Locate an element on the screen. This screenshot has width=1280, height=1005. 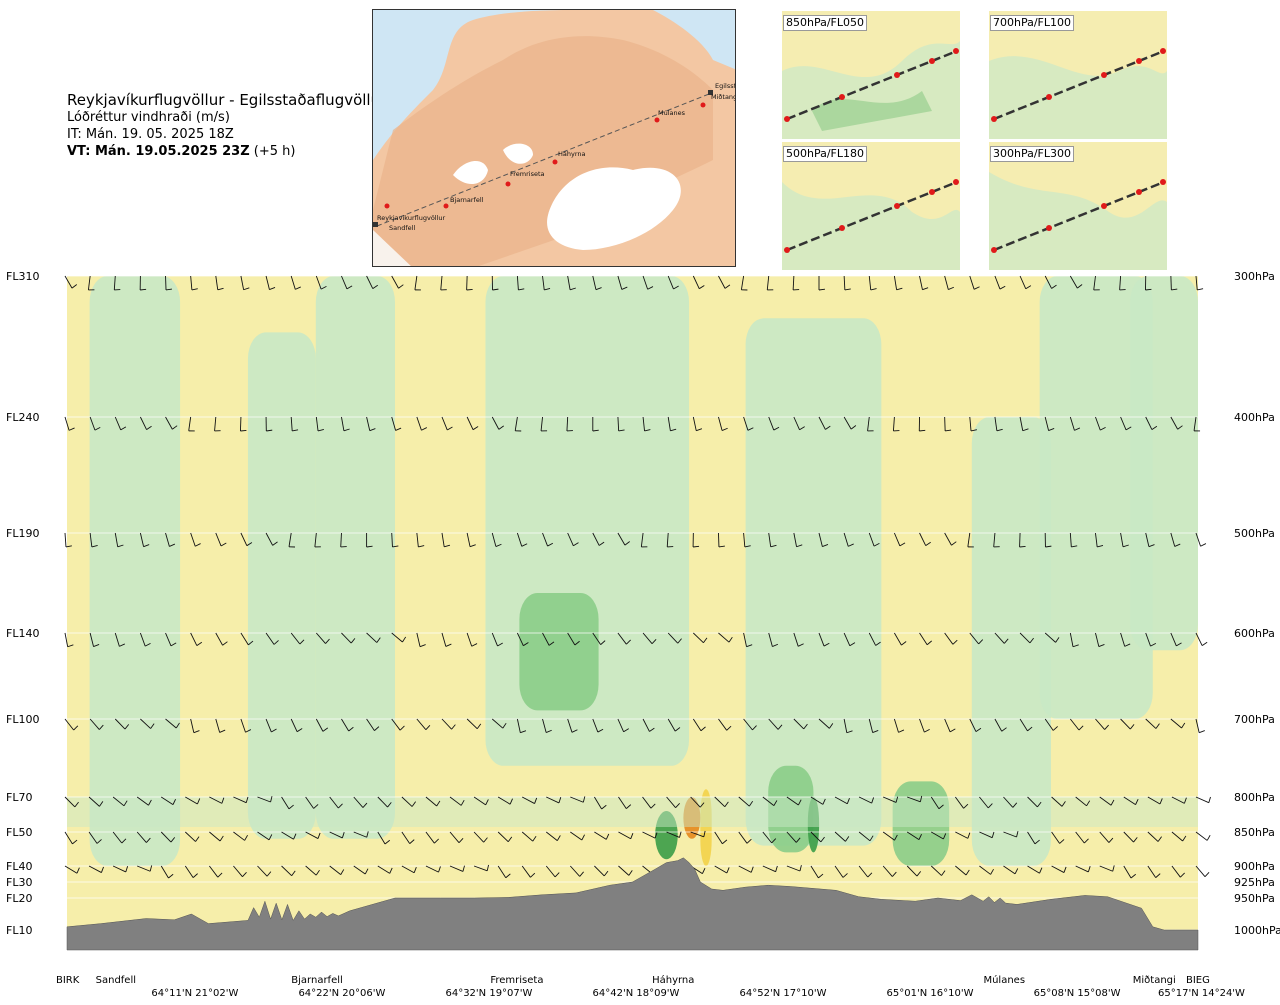
thumbnail-700hpa: 700hPa/FL100 is located at coordinates (1078, 75).